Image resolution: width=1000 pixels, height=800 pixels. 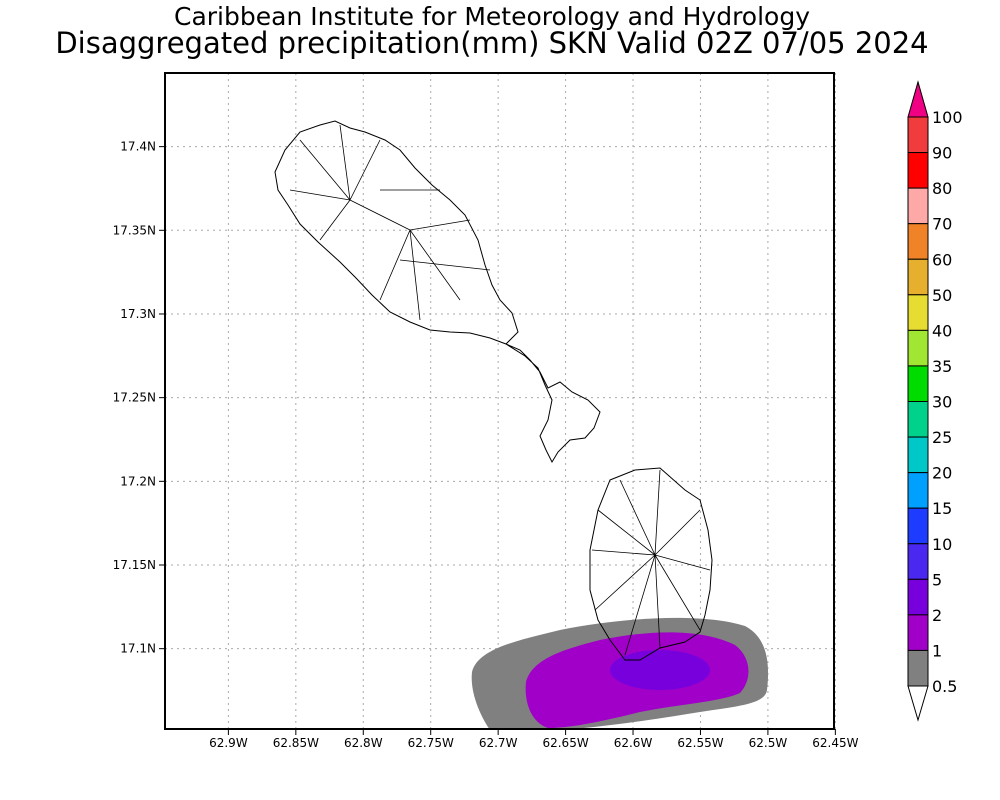 What do you see at coordinates (937, 579) in the screenshot?
I see `colorbar-label: 5` at bounding box center [937, 579].